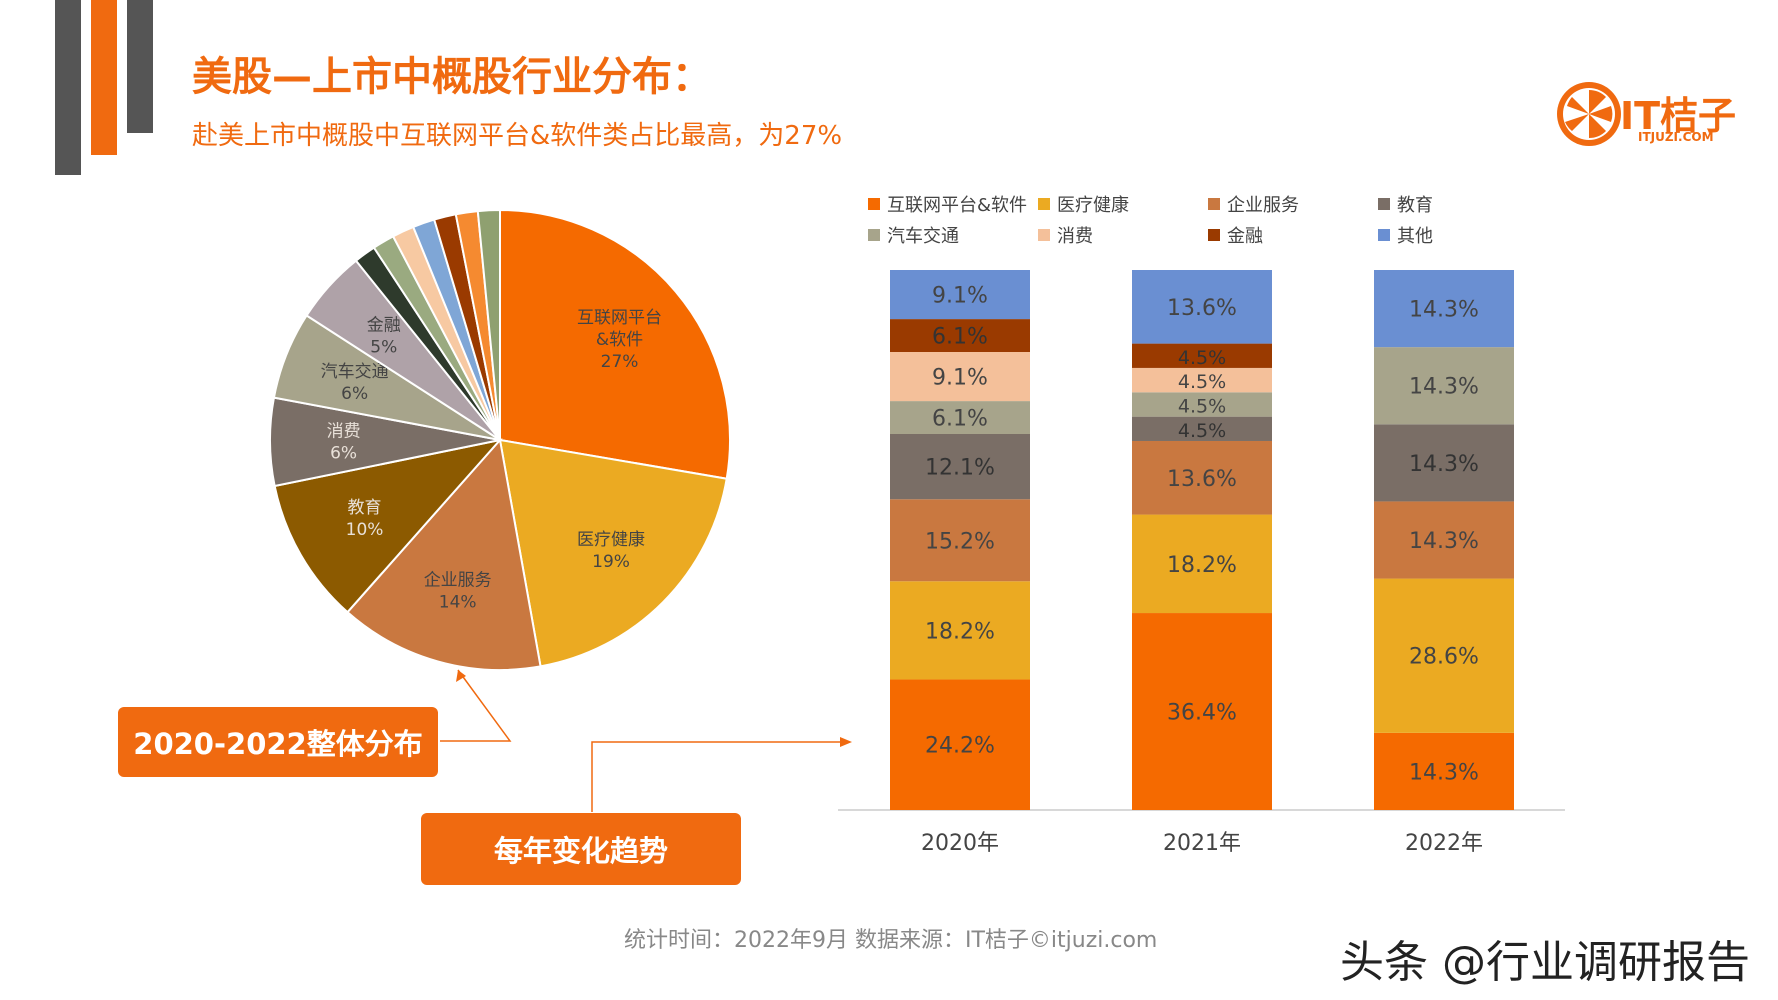 Image resolution: width=1778 pixels, height=1000 pixels. Describe the element at coordinates (452, 77) in the screenshot. I see `page-title: 美股—上市中概股行业分布：` at that location.